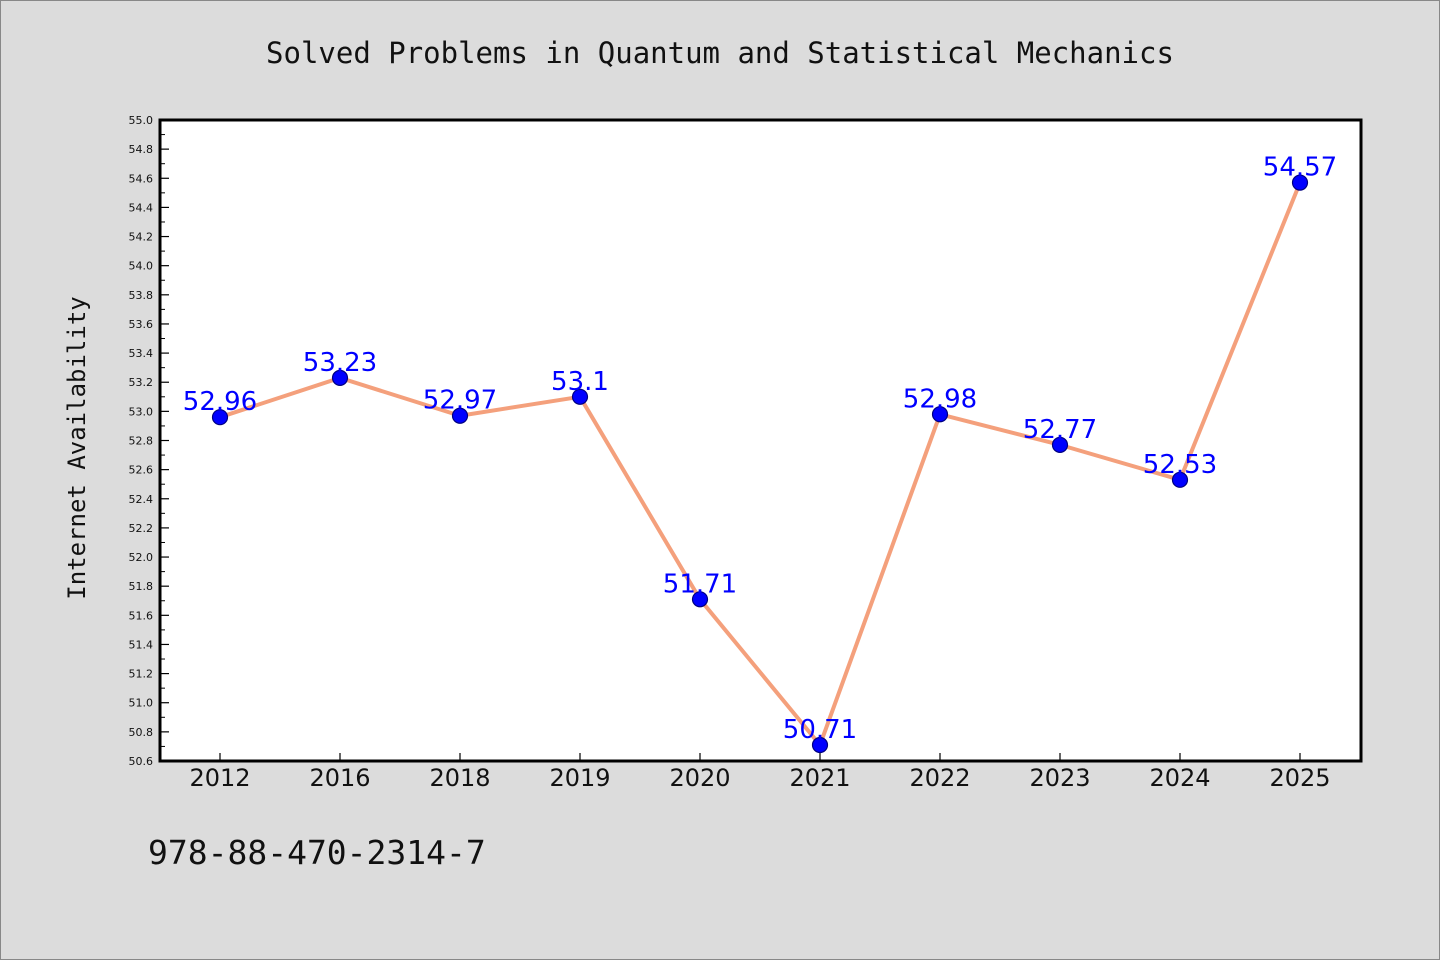 The width and height of the screenshot is (1440, 960). I want to click on y-tick-label: 52.6, so click(141, 470).